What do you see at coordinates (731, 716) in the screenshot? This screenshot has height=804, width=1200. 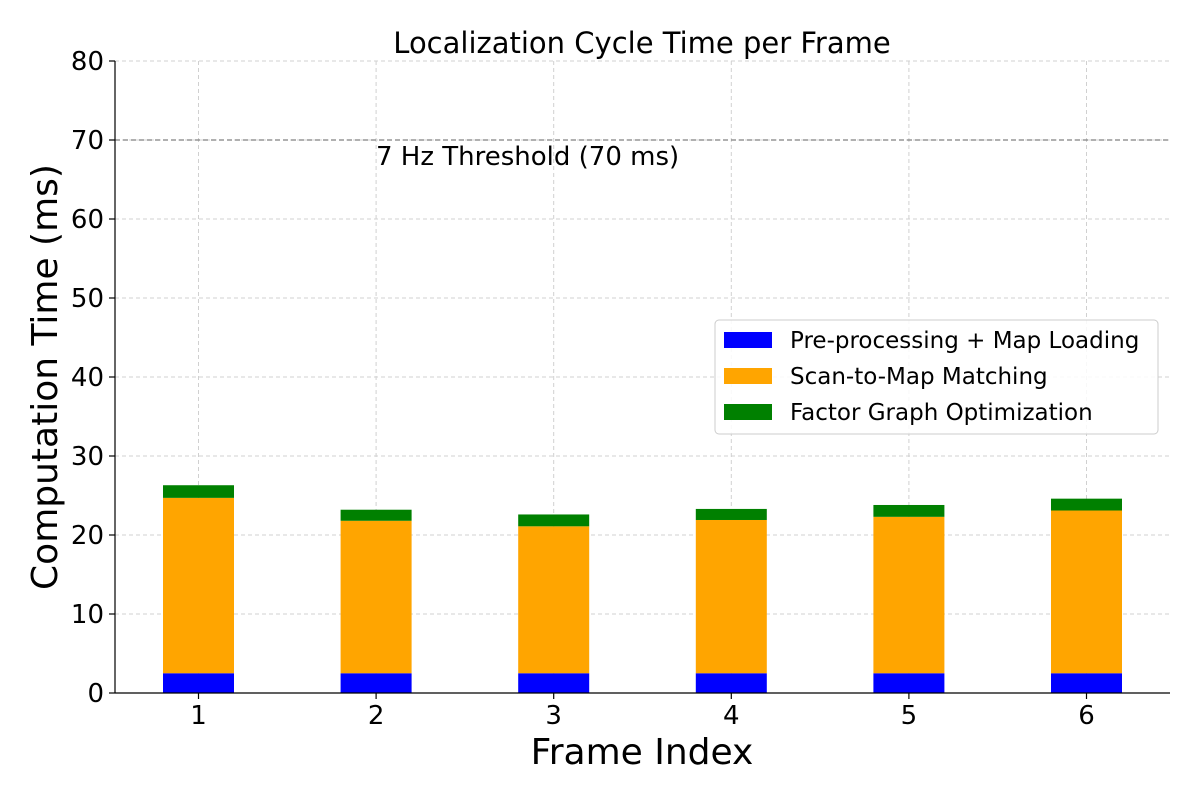 I see `x-tick-label: 4` at bounding box center [731, 716].